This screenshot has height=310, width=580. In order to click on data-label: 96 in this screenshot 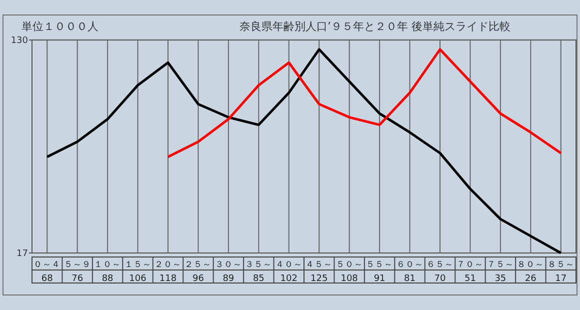, I will do `click(198, 279)`.